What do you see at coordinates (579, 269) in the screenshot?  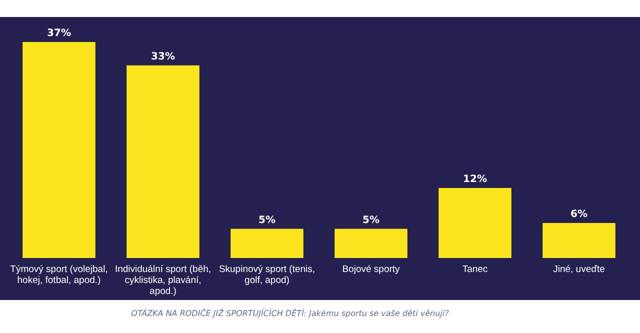 I see `x-tick-label: Jiné, uveďte` at bounding box center [579, 269].